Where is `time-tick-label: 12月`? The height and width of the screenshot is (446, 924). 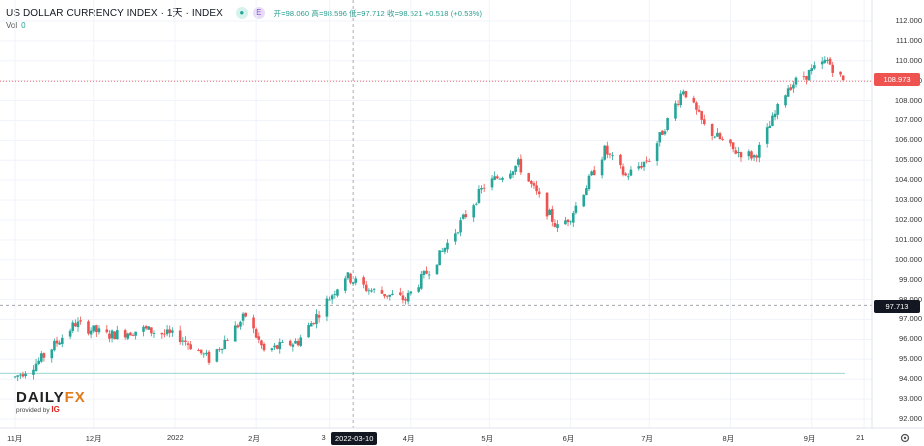 time-tick-label: 12月 is located at coordinates (93, 438).